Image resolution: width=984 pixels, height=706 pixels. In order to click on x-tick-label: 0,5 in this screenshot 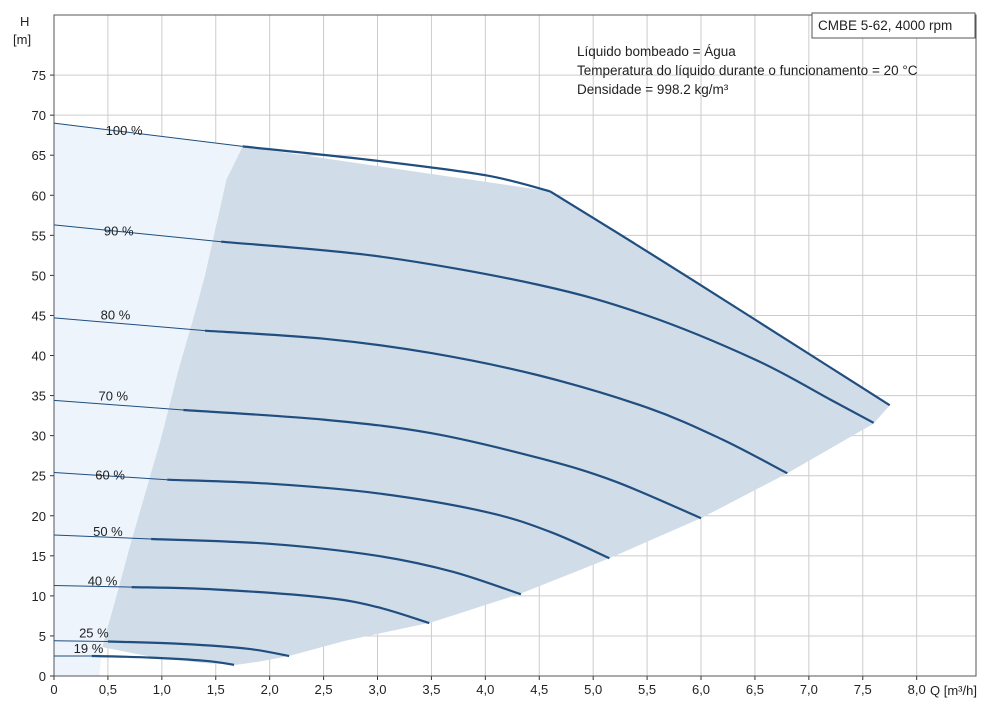, I will do `click(108, 689)`.